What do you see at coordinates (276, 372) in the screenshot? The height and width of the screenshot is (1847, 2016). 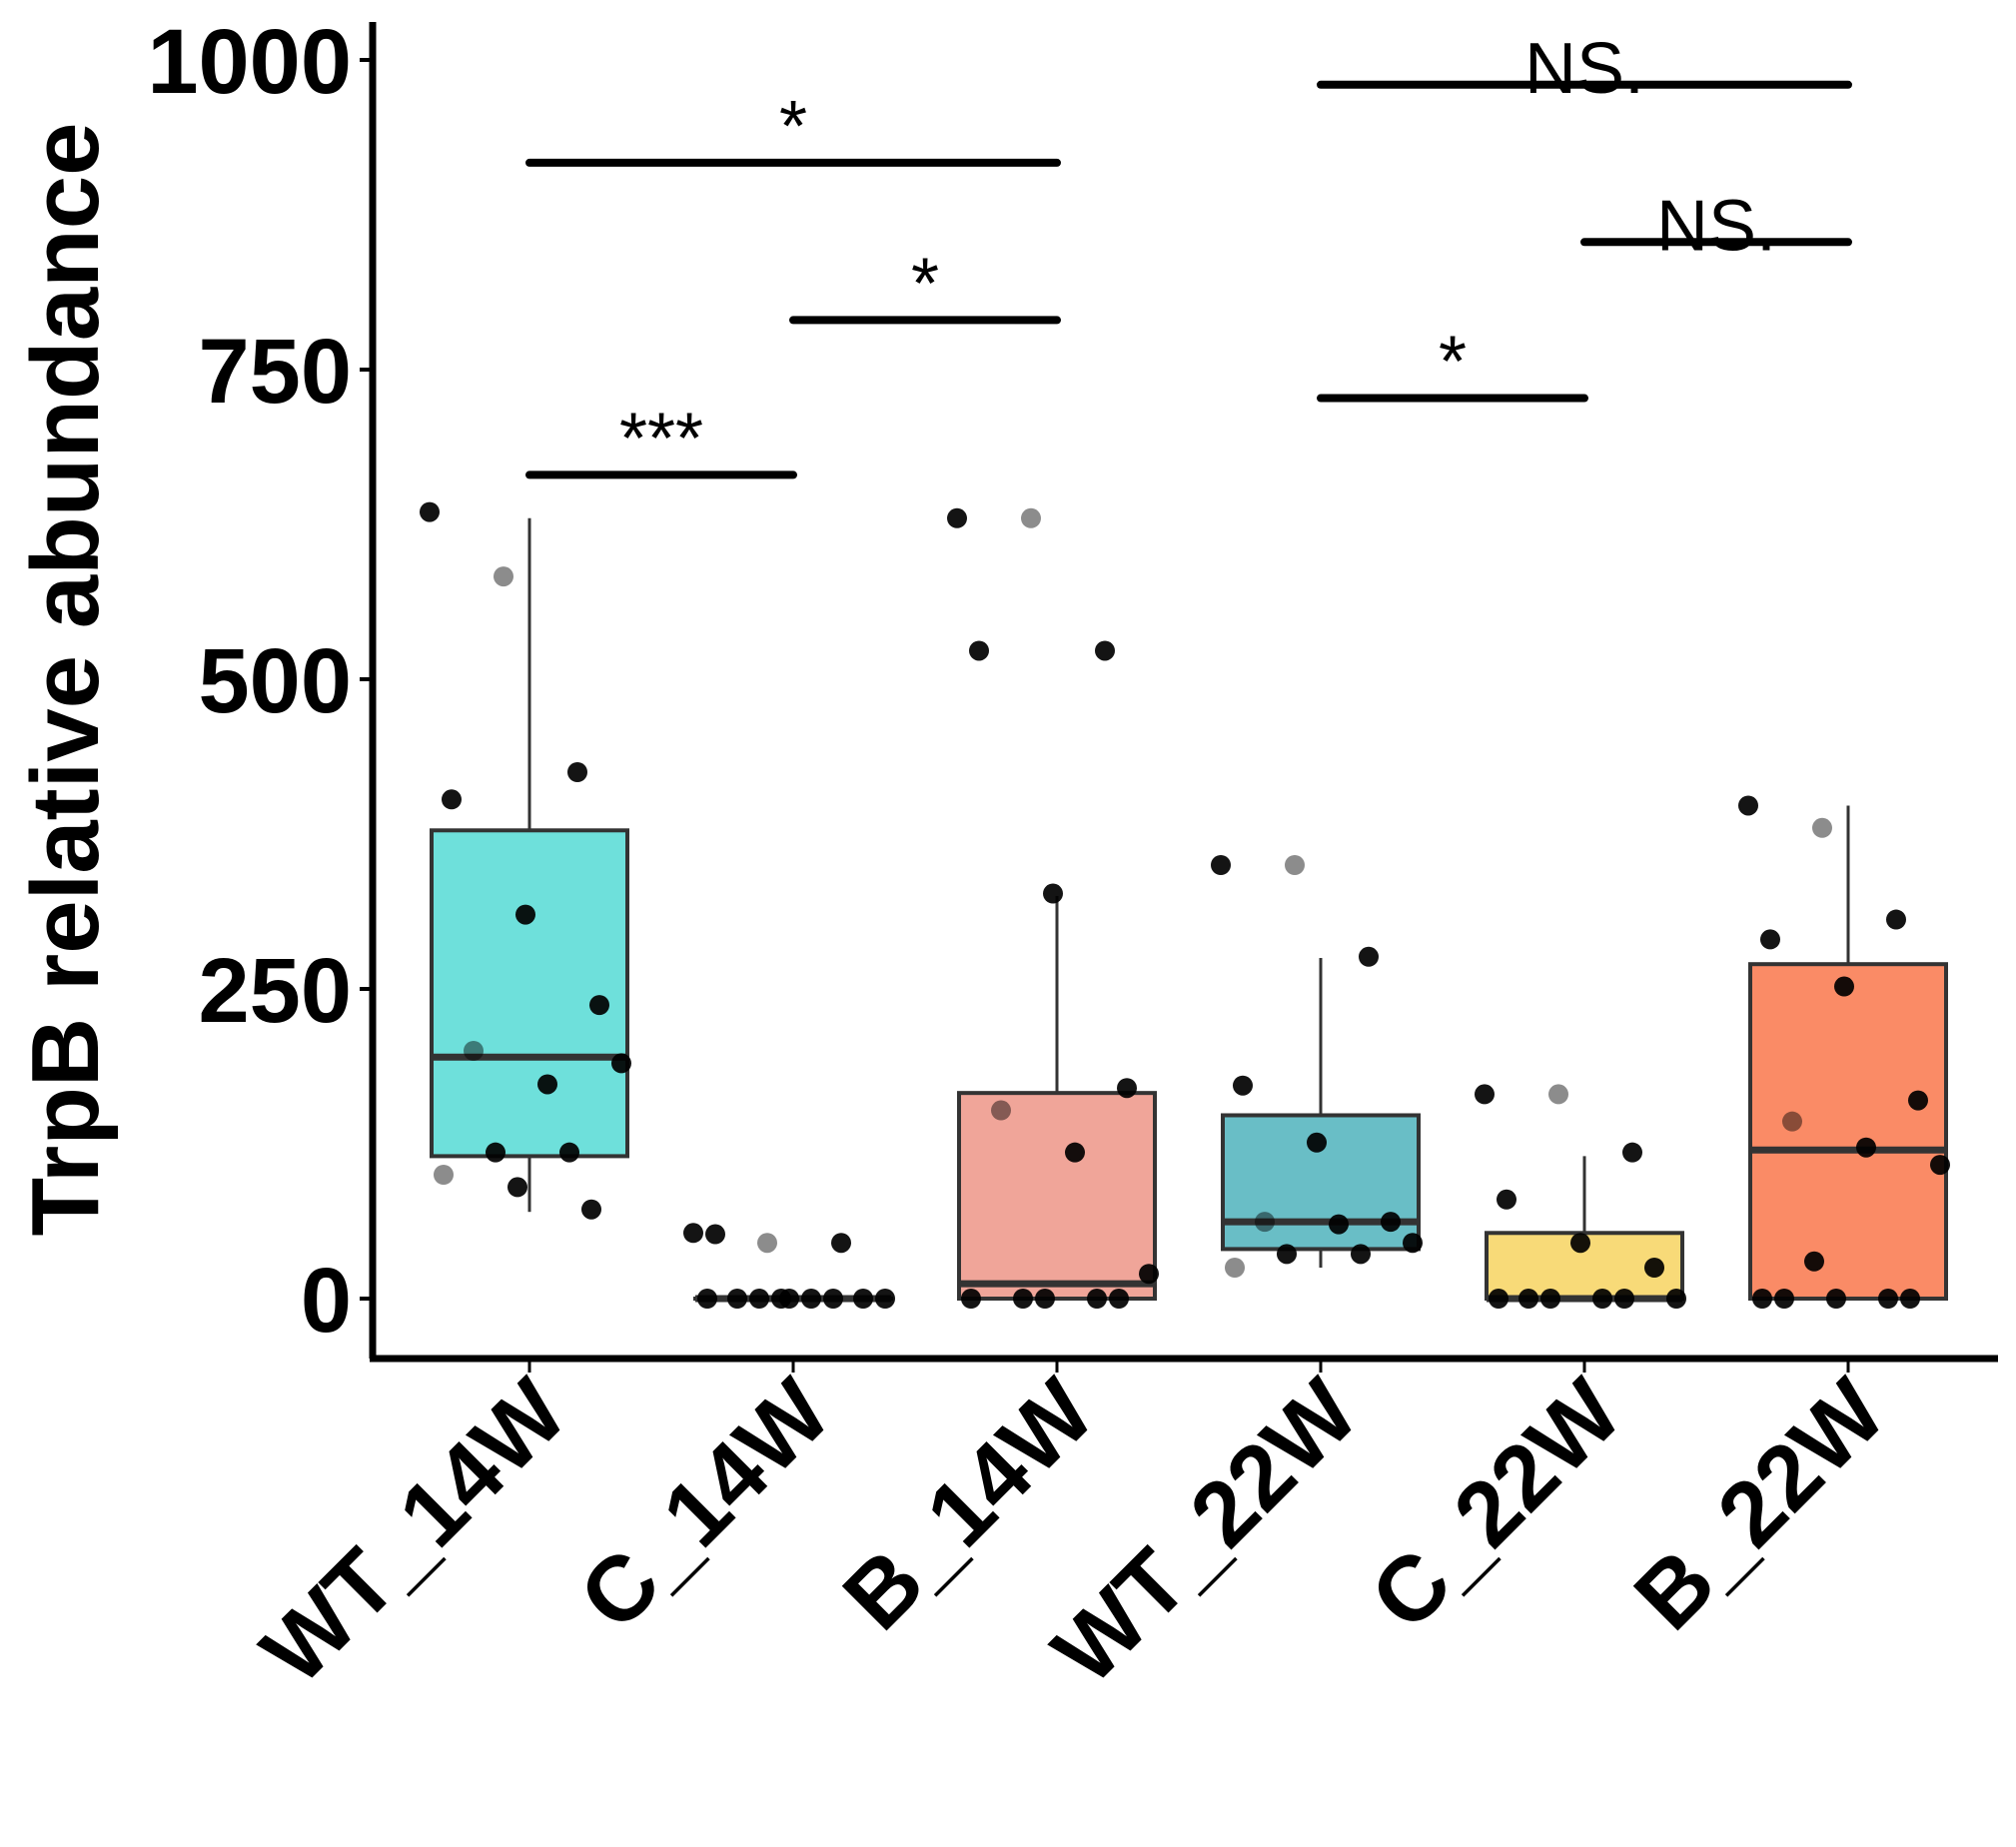 I see `y-tick-label: 750` at bounding box center [276, 372].